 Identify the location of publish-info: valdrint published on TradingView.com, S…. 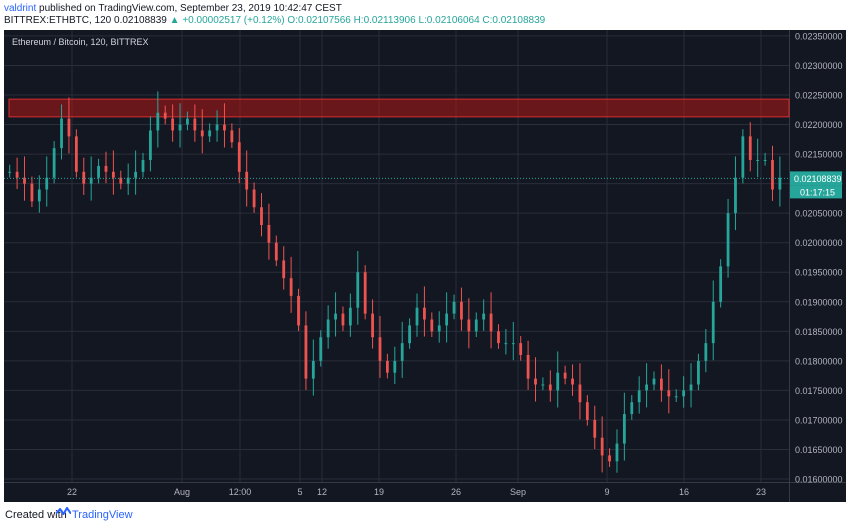
(173, 8).